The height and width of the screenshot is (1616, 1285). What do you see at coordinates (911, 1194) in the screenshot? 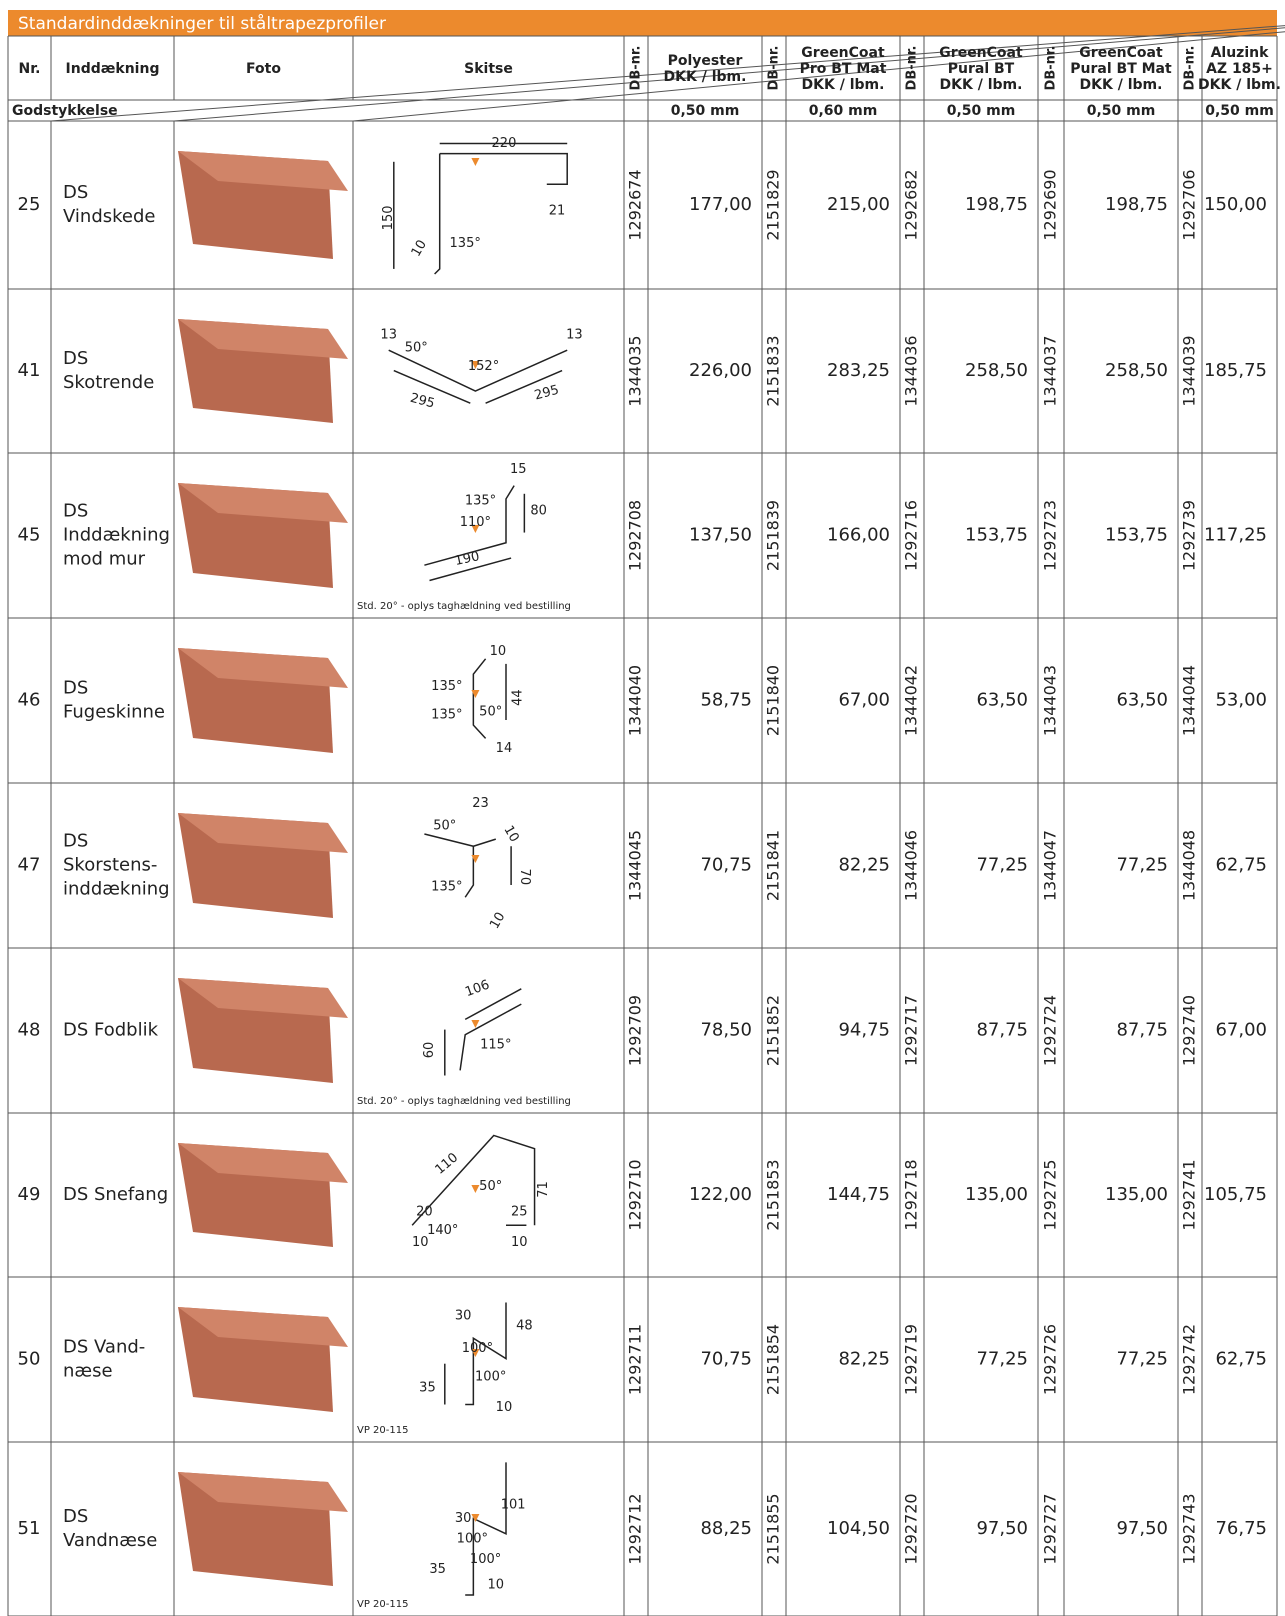
I see `db-number: 1292718` at bounding box center [911, 1194].